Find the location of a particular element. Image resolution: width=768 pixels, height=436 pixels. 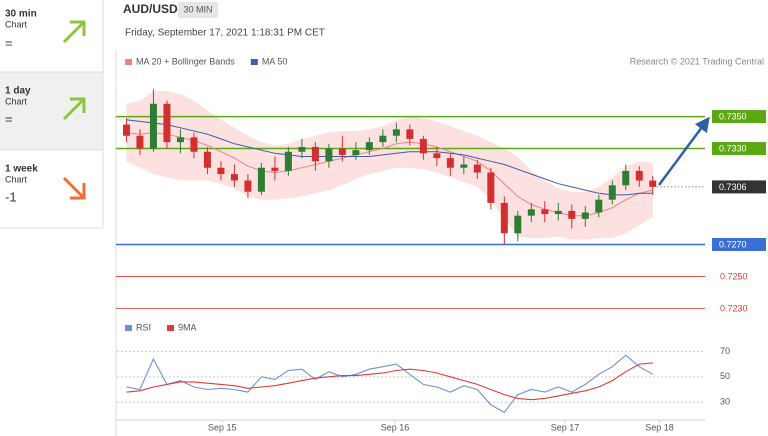

symbol: AUD/USD is located at coordinates (150, 9).